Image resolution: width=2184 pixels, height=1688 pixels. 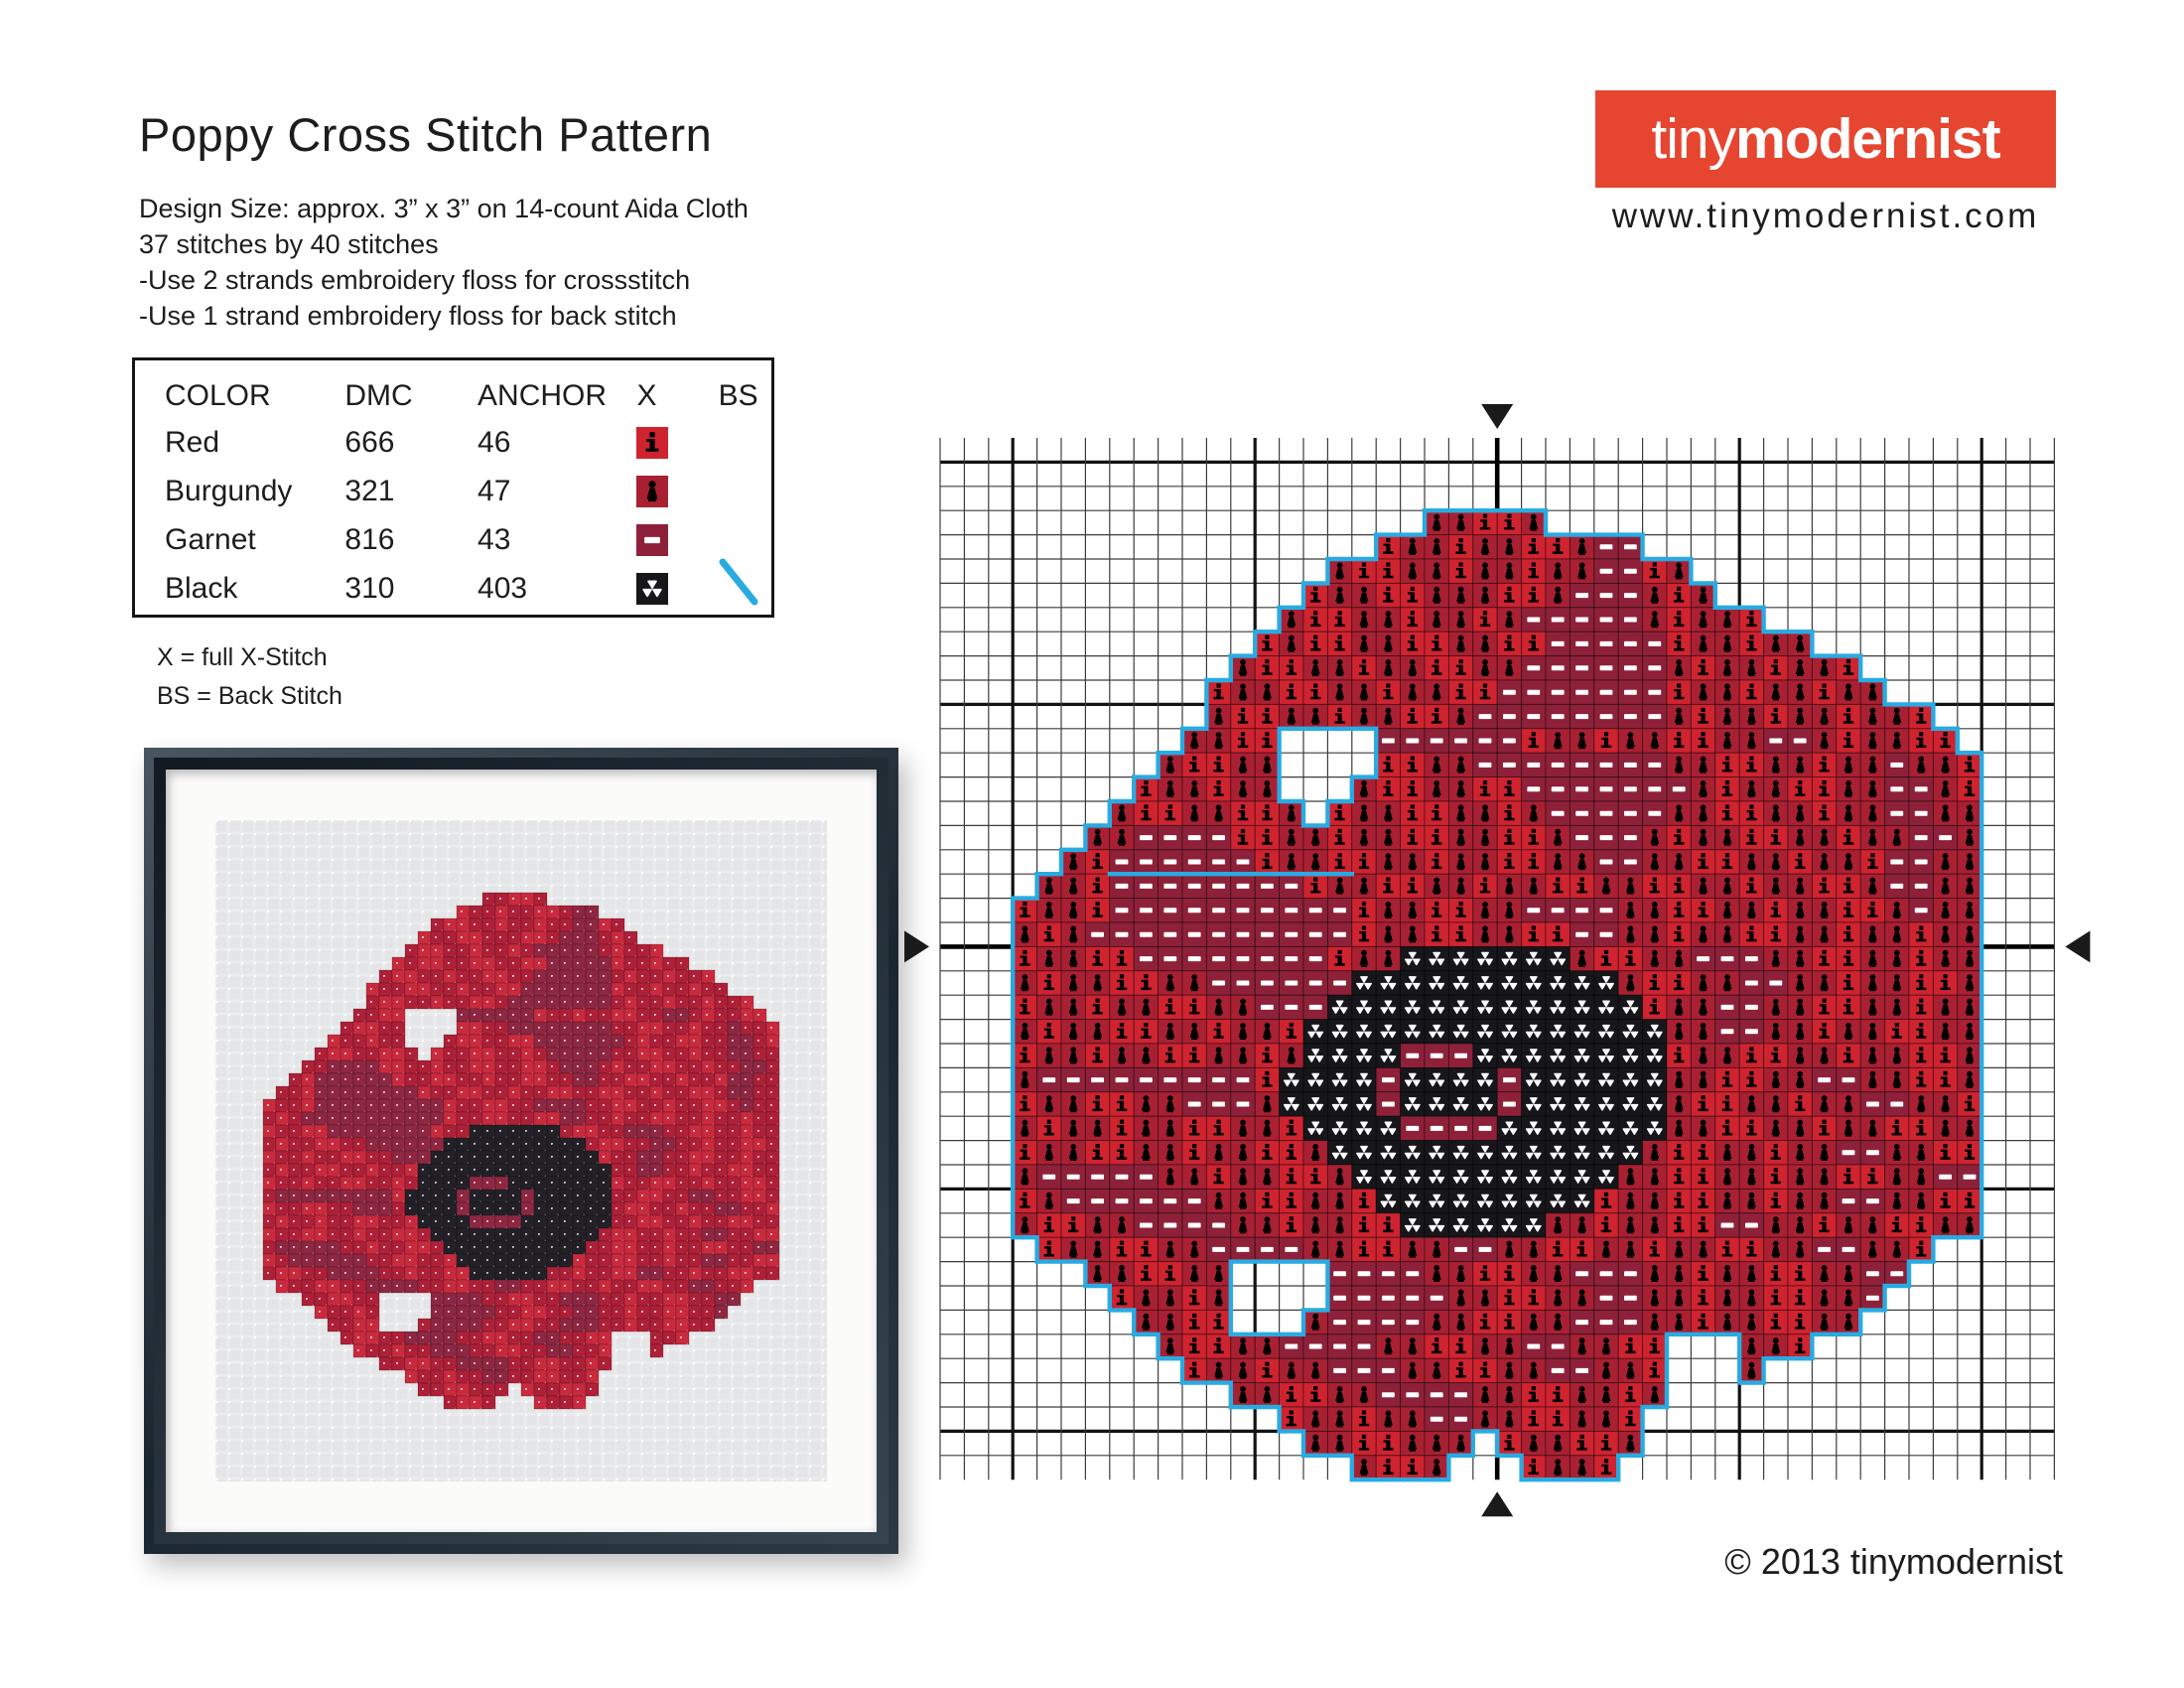 What do you see at coordinates (369, 588) in the screenshot?
I see `thread-dmc: 310` at bounding box center [369, 588].